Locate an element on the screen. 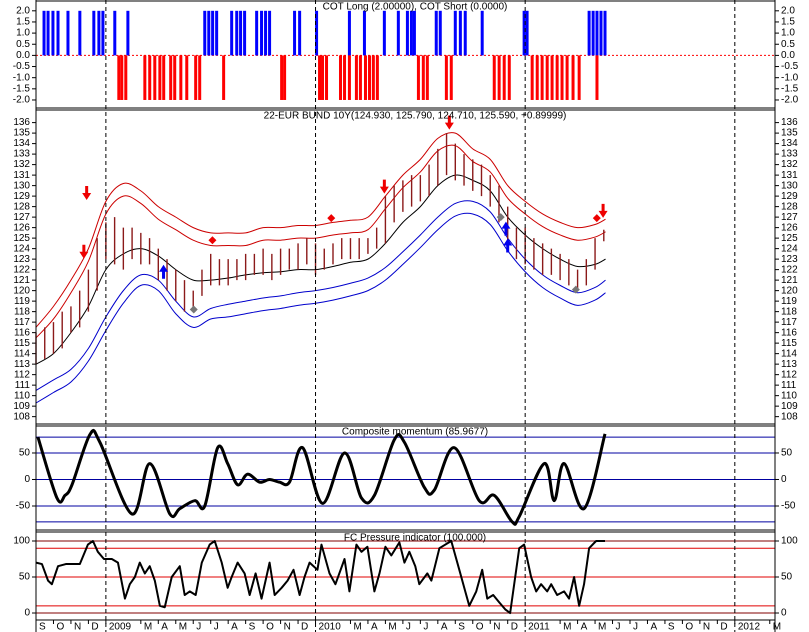  y-tick-label: 135 is located at coordinates (789, 133).